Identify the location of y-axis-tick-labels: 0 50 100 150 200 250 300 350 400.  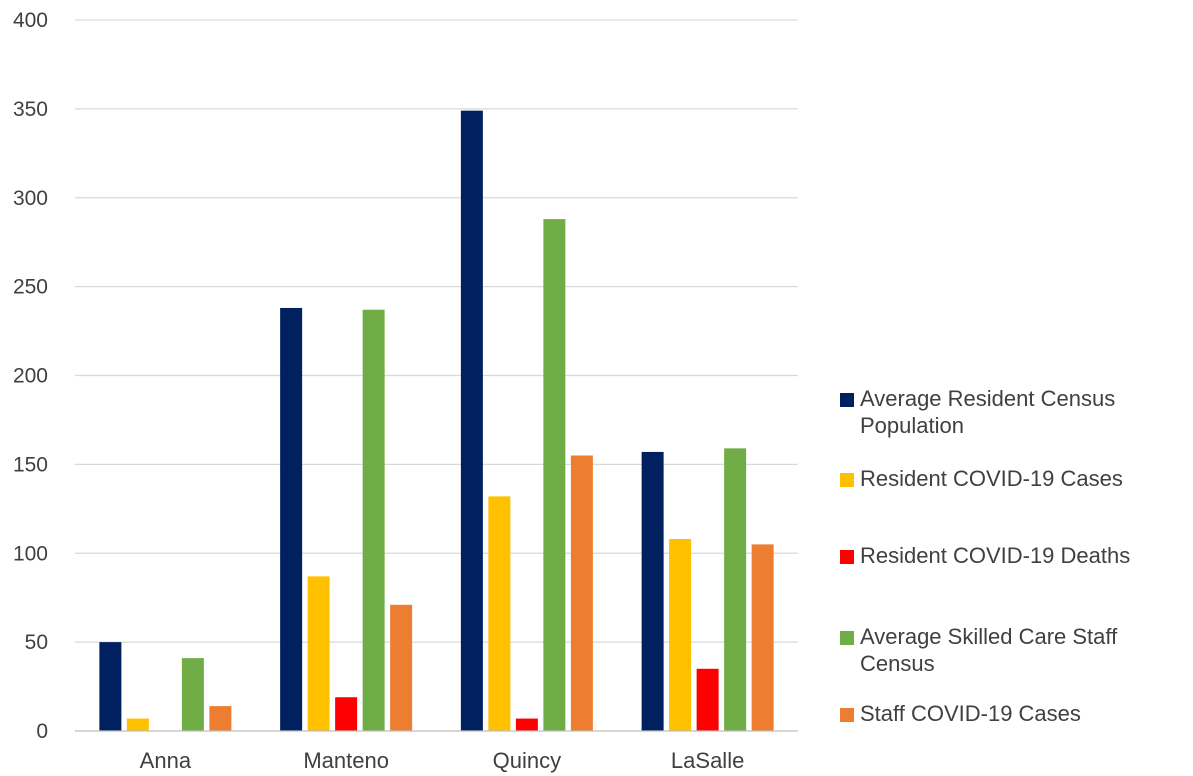
(30, 376).